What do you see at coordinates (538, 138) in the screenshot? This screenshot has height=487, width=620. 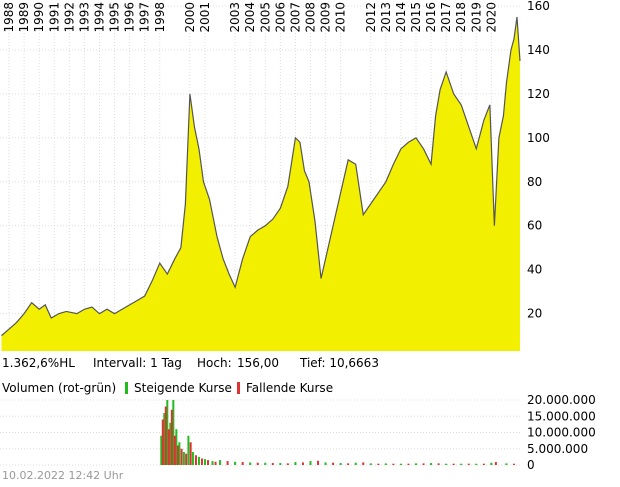 I see `y-tick-label: 100` at bounding box center [538, 138].